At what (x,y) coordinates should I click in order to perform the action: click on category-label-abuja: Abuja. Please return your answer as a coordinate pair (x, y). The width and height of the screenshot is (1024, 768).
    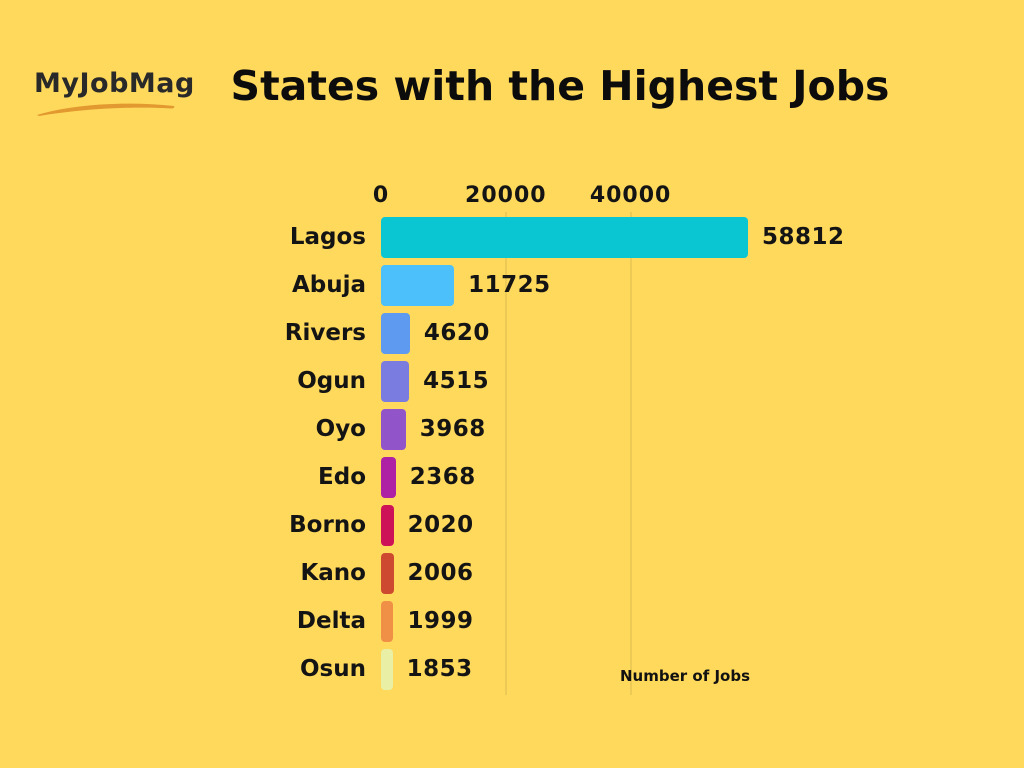
    Looking at the image, I should click on (328, 285).